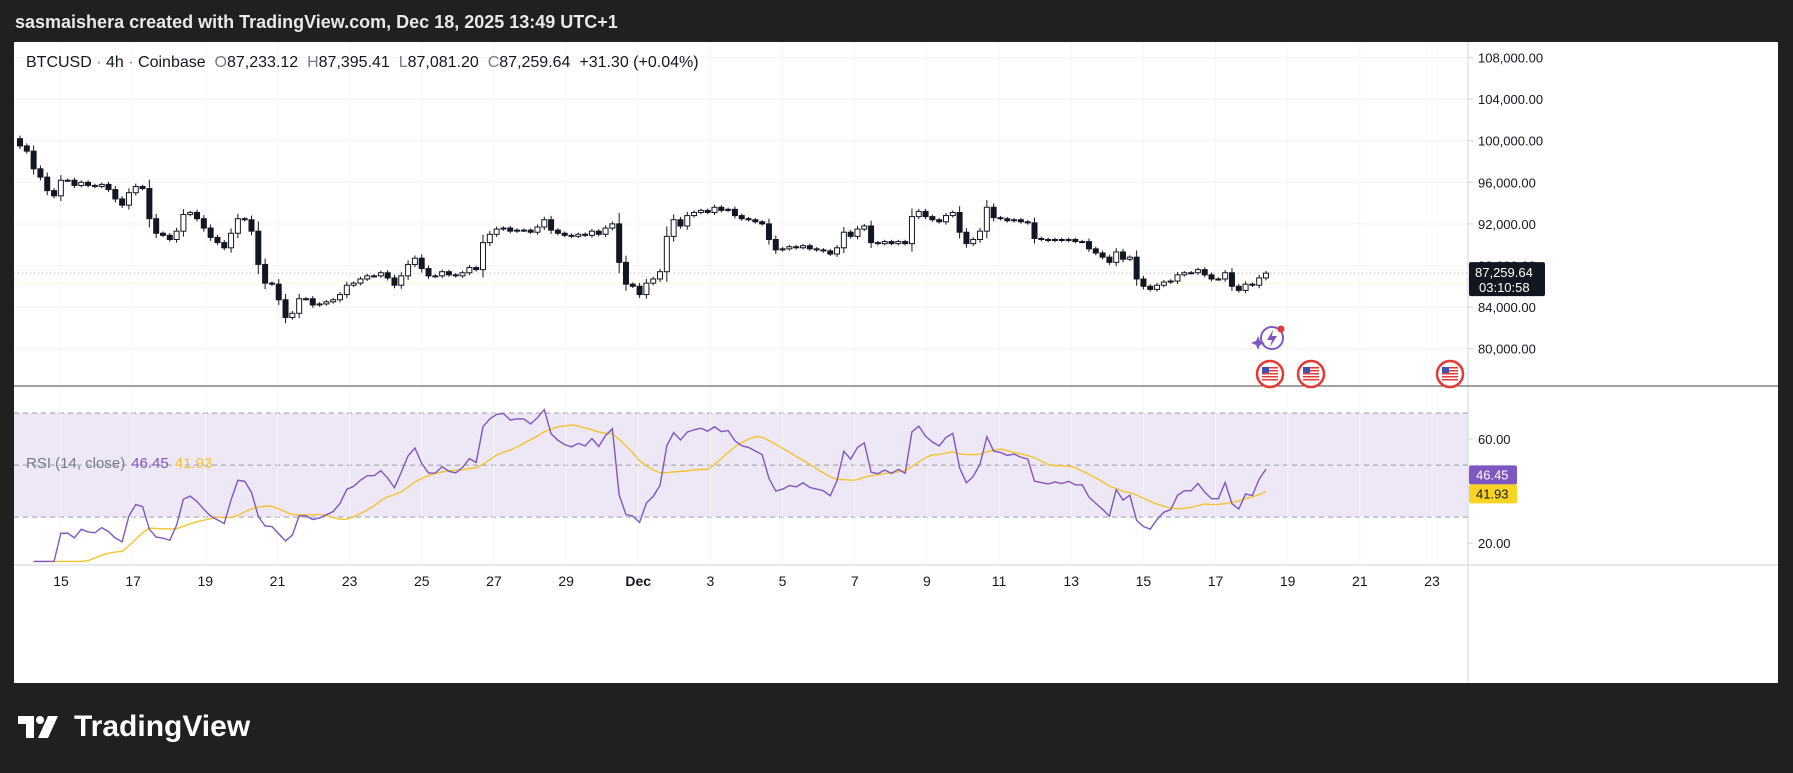 The image size is (1793, 773). What do you see at coordinates (443, 62) in the screenshot?
I see `legend-low: 87,081.20` at bounding box center [443, 62].